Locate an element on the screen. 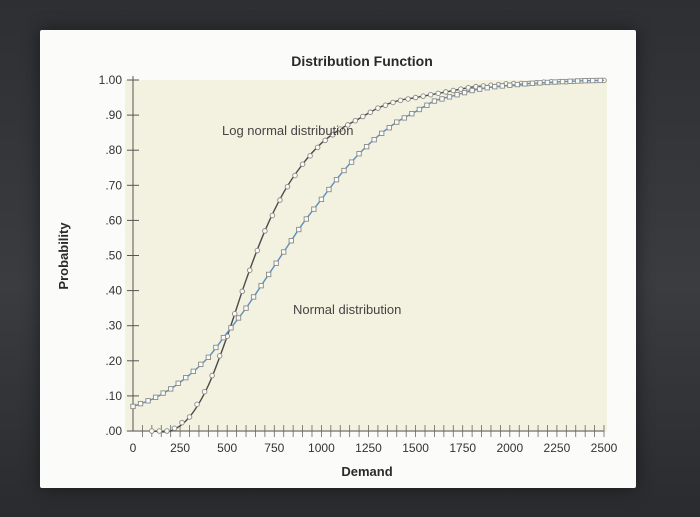 This screenshot has width=700, height=517. y-tick-label: .90 is located at coordinates (113, 115).